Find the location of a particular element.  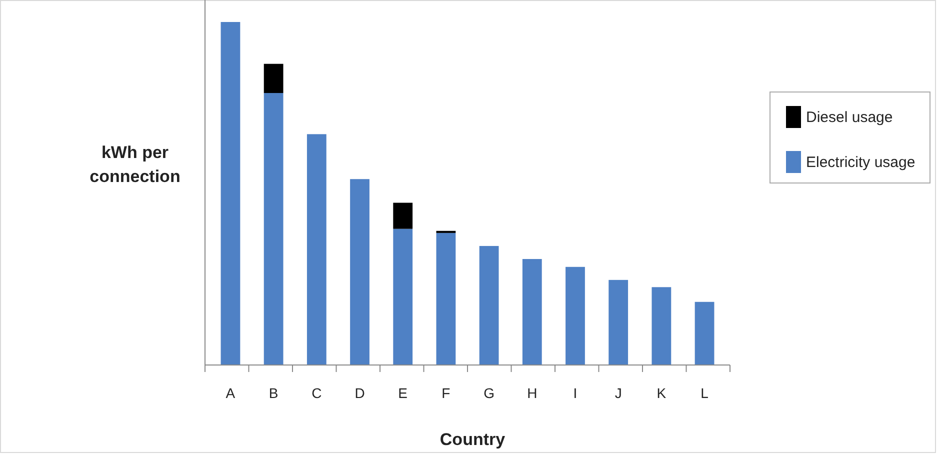

legend-label: Diesel usage is located at coordinates (849, 117).